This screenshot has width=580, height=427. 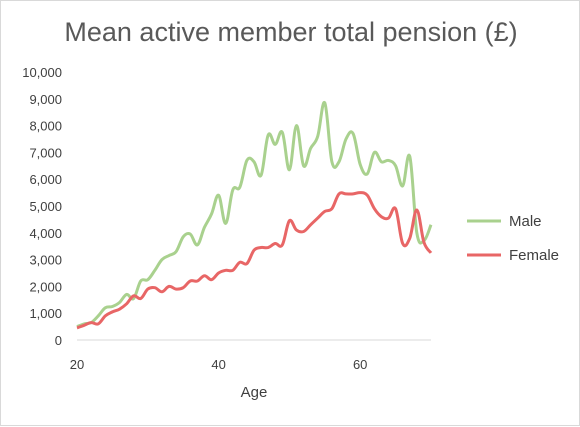 I want to click on legend-label-male: Male, so click(x=525, y=221).